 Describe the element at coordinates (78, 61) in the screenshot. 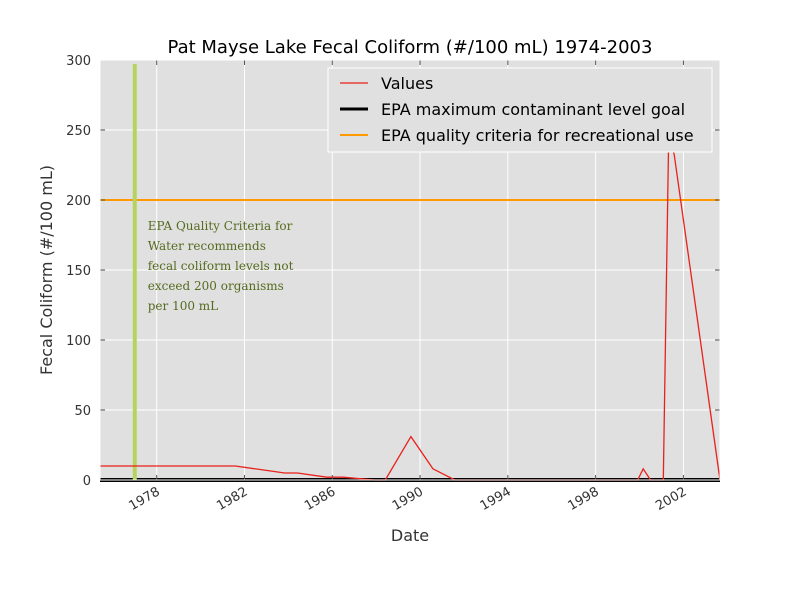

I see `y-tick-label: 300` at that location.